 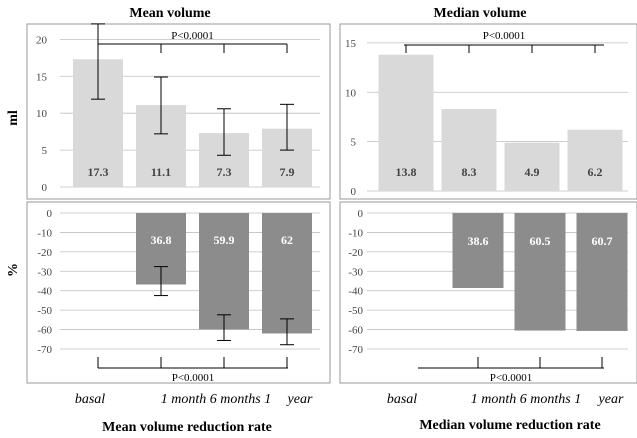 I want to click on x-label-year-left: year, so click(x=299, y=399).